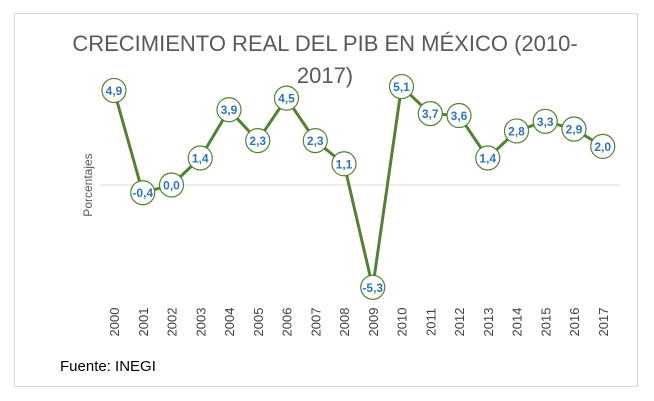  Describe the element at coordinates (373, 322) in the screenshot. I see `x-tick-label: 2009` at that location.